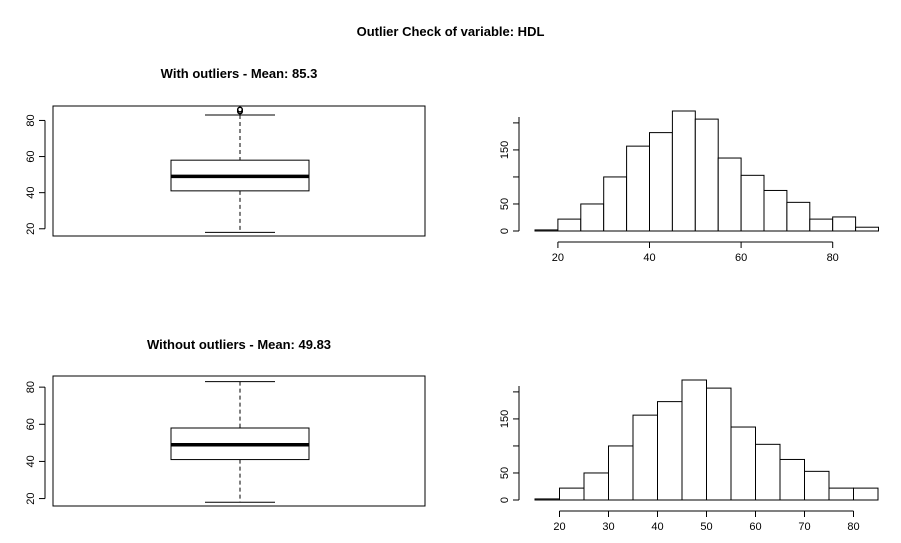 The width and height of the screenshot is (901, 543). I want to click on outlier-point, so click(240, 109).